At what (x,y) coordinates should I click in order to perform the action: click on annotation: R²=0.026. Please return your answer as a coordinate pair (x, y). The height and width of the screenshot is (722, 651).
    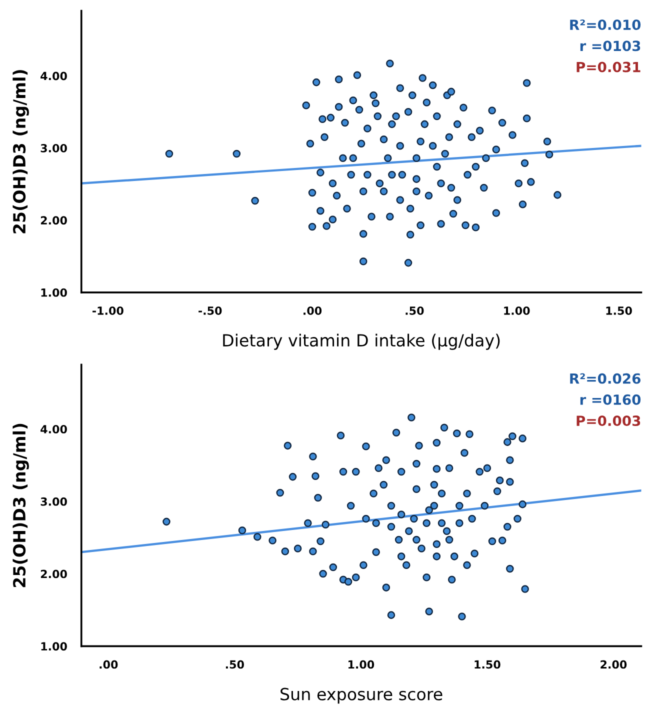
    Looking at the image, I should click on (605, 378).